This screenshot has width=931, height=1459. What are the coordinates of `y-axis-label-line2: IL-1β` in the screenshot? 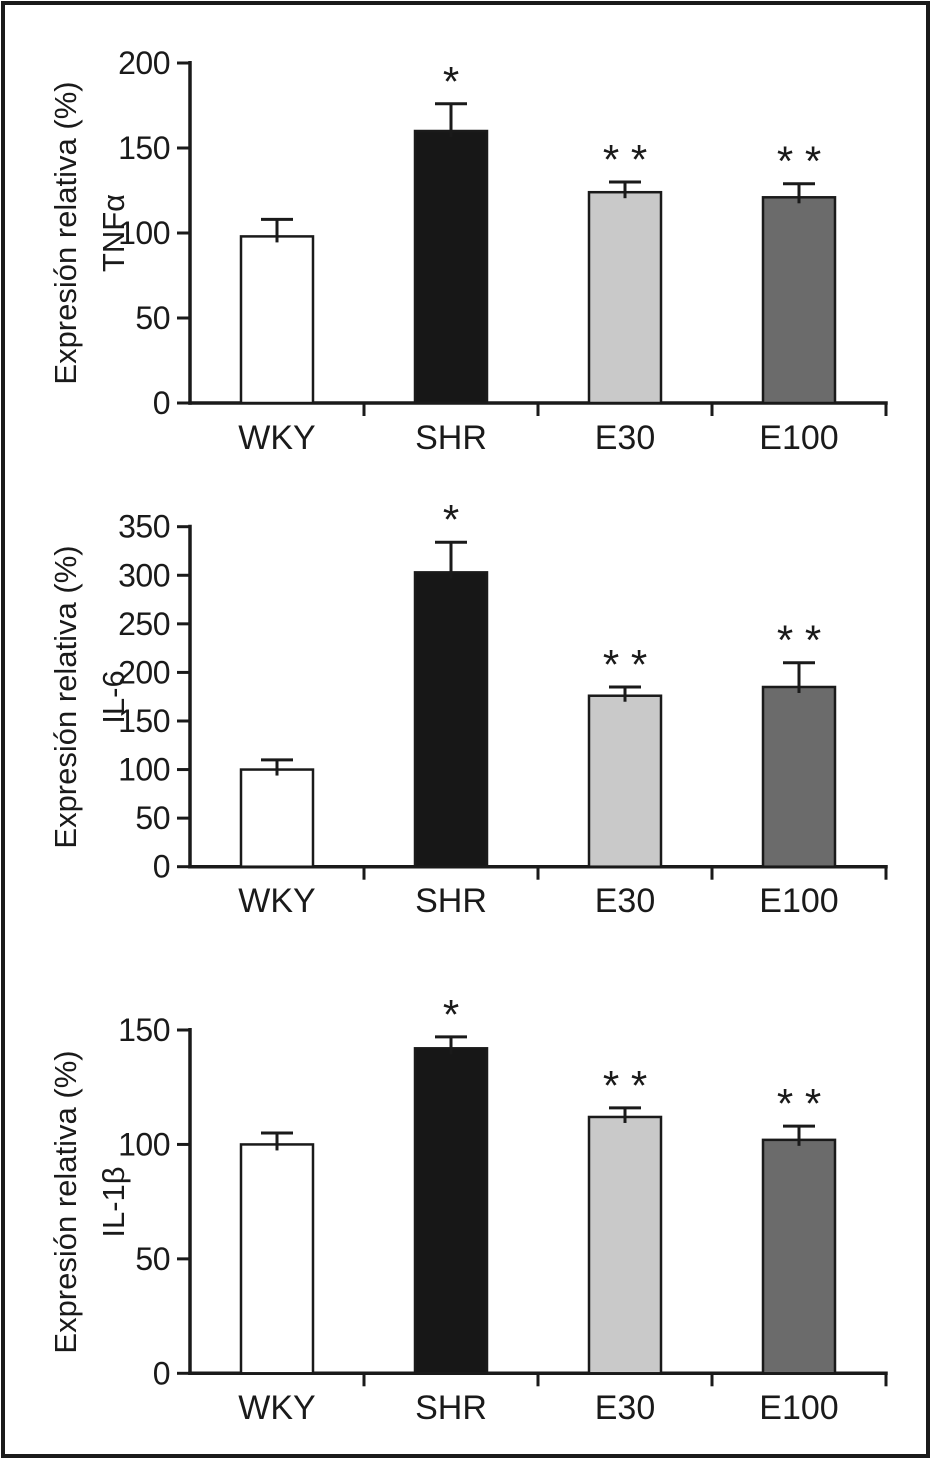 It's located at (113, 1201).